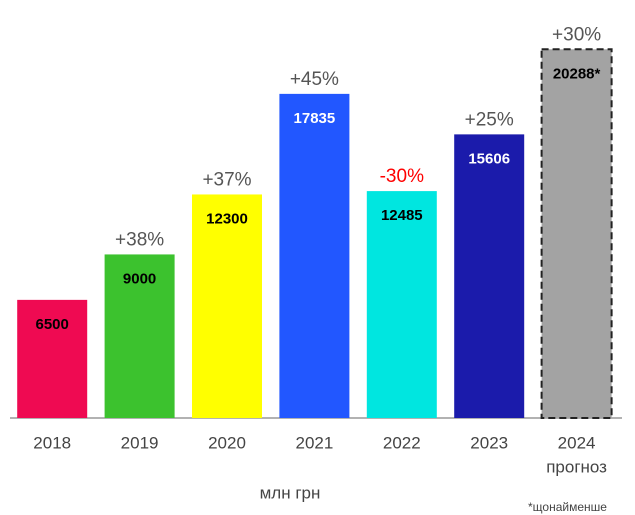  I want to click on change-label: +30%, so click(576, 34).